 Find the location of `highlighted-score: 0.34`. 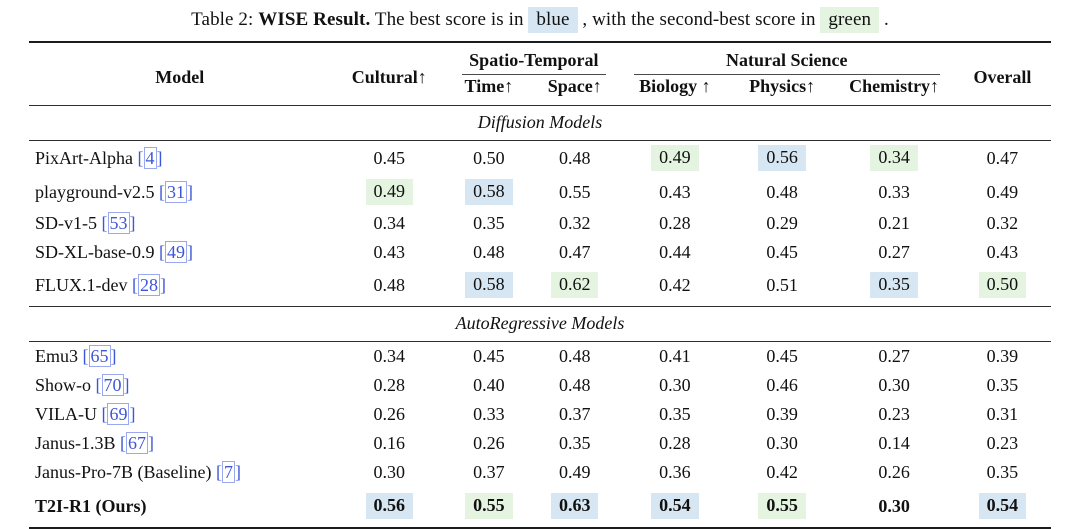

highlighted-score: 0.34 is located at coordinates (894, 158).